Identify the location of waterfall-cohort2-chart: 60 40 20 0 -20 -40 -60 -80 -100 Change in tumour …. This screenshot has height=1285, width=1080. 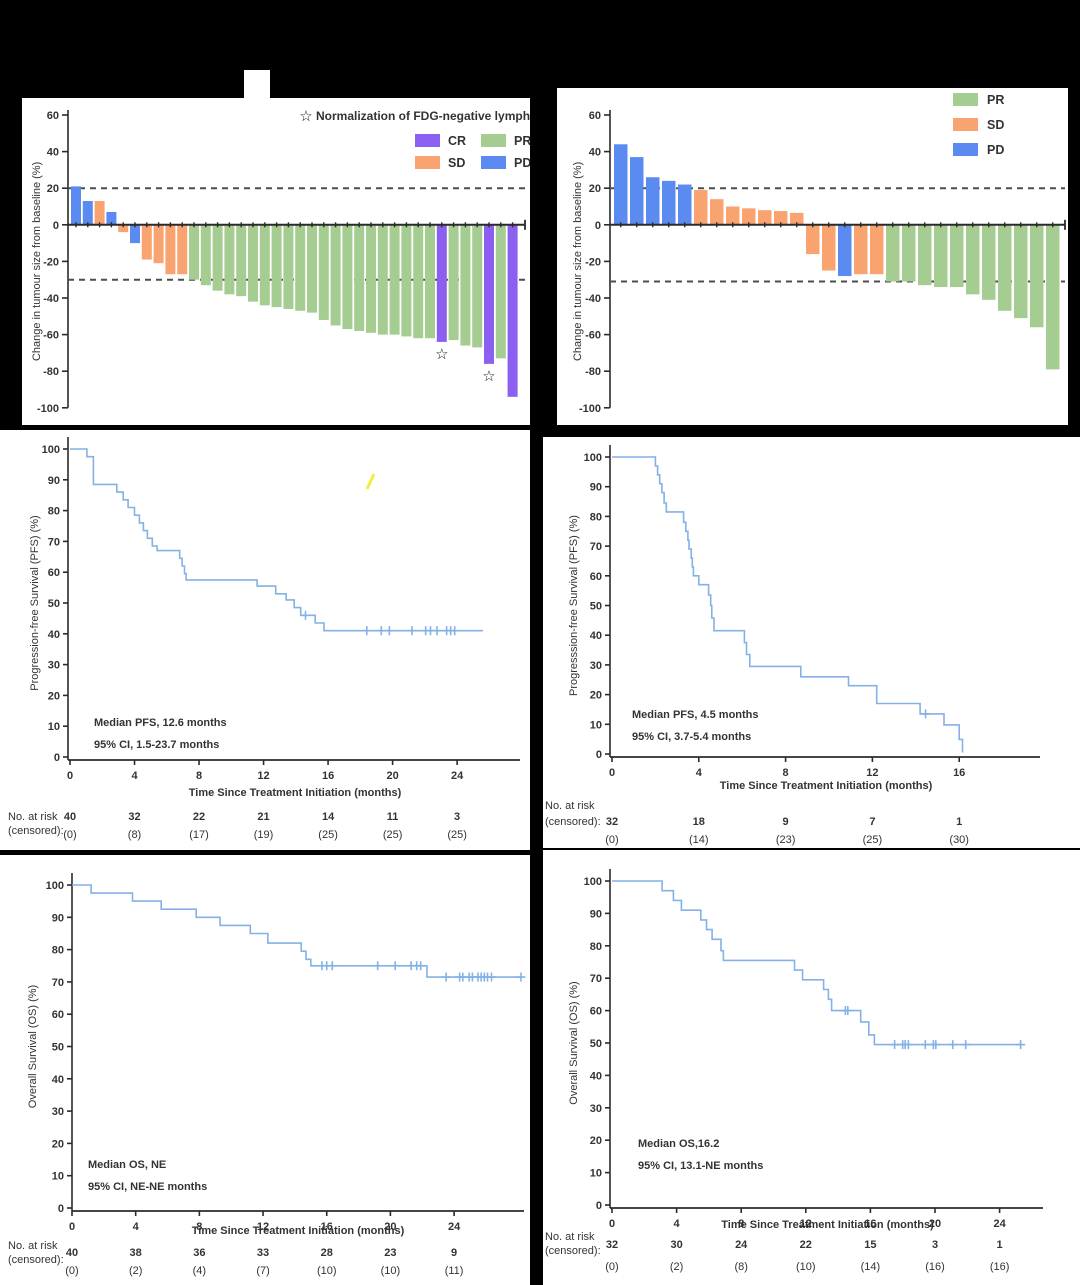
(819, 254).